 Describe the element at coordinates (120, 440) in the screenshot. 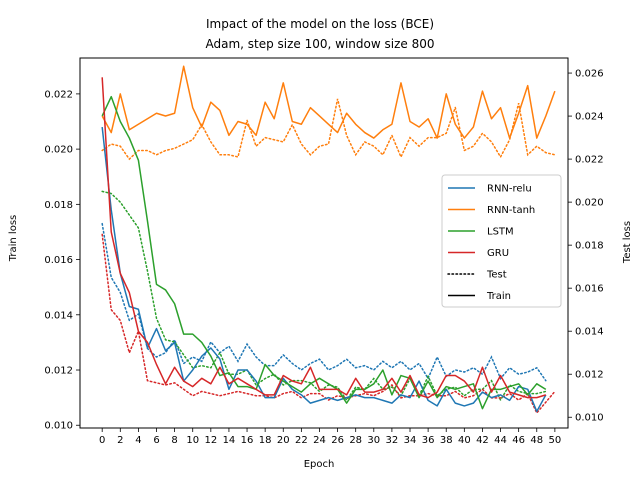

I see `x-tick-label: 2` at that location.